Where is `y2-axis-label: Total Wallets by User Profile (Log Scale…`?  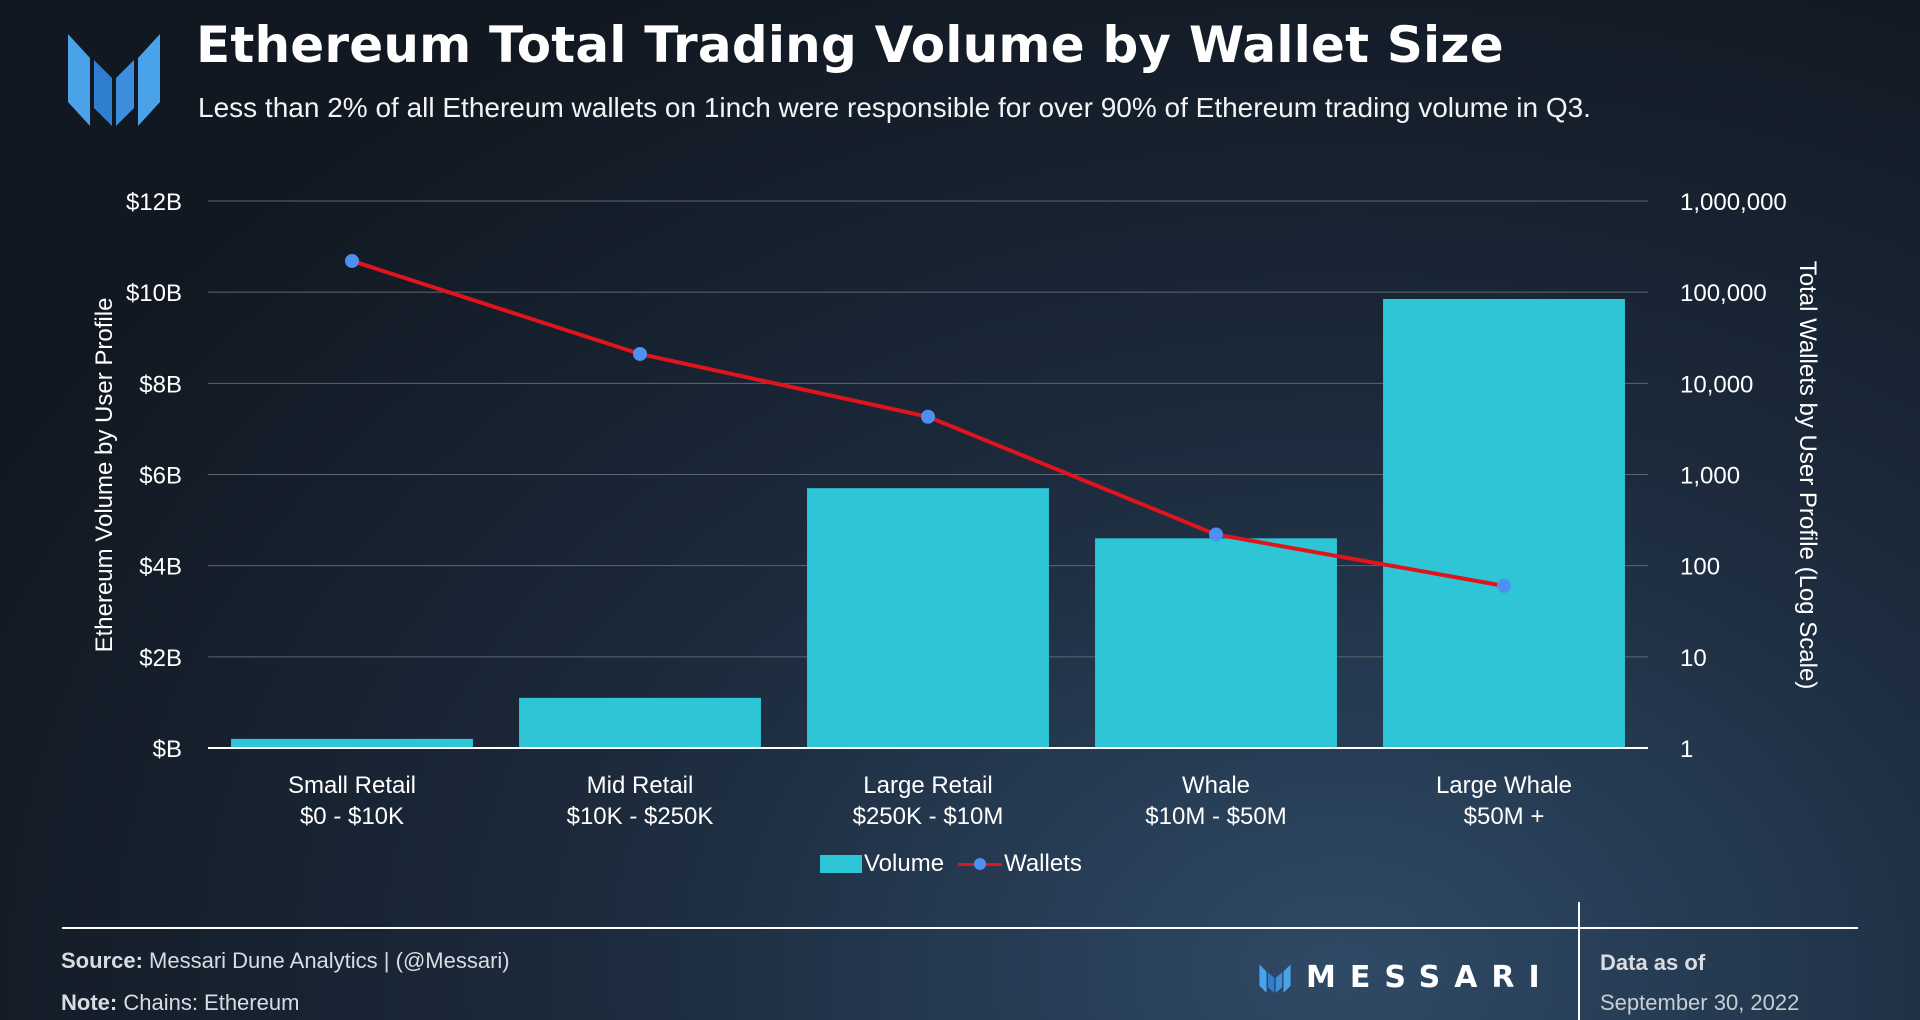 y2-axis-label: Total Wallets by User Profile (Log Scale… is located at coordinates (1807, 475).